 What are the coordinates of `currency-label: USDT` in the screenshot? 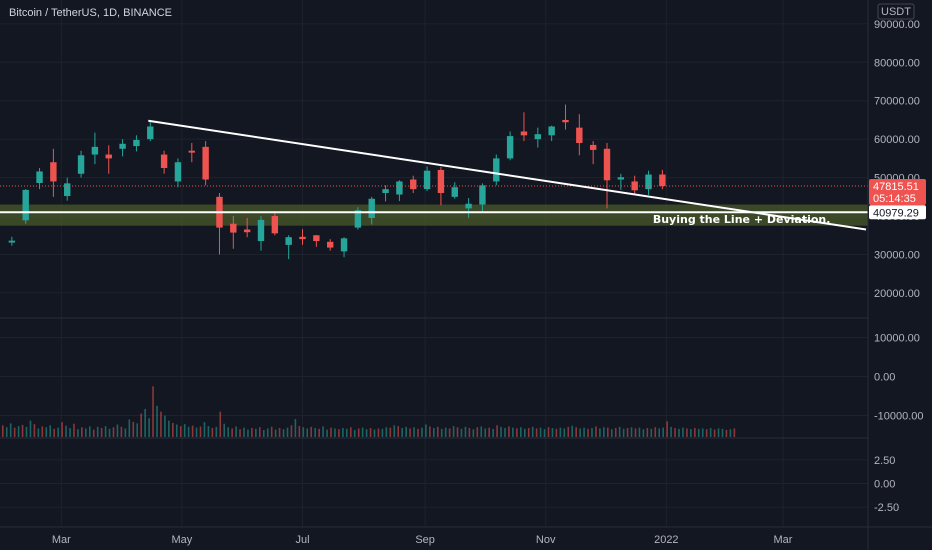 It's located at (896, 12).